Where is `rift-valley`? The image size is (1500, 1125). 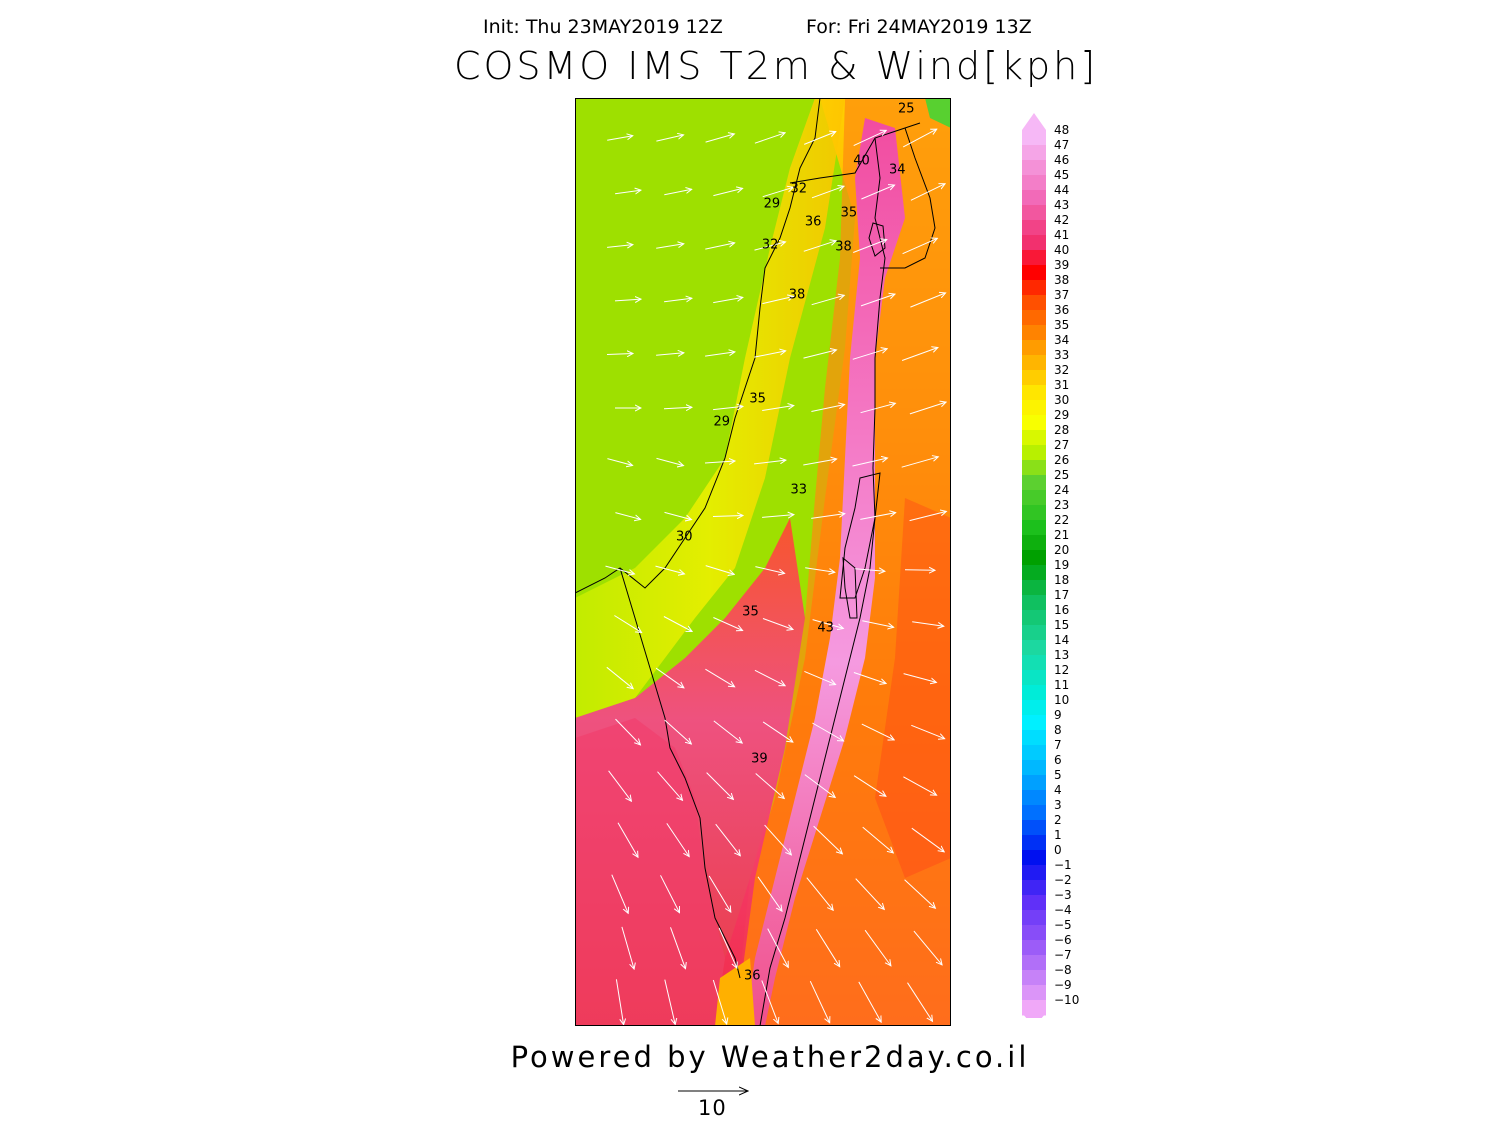
rift-valley is located at coordinates (825, 572).